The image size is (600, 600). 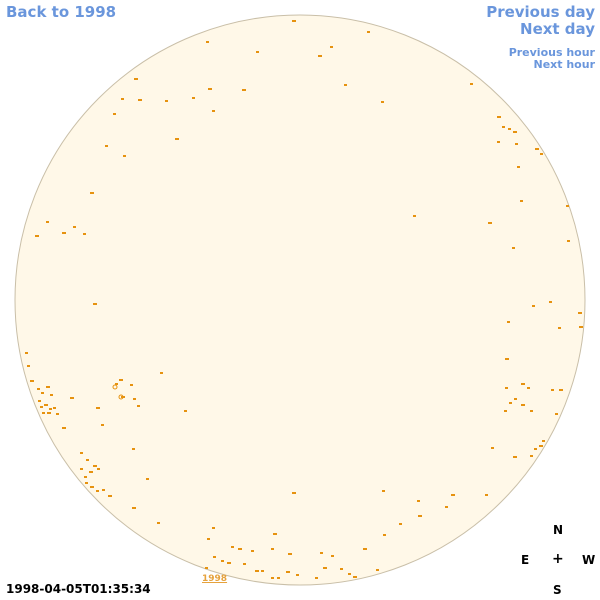 I want to click on previous-day-link: Previous day, so click(x=540, y=12).